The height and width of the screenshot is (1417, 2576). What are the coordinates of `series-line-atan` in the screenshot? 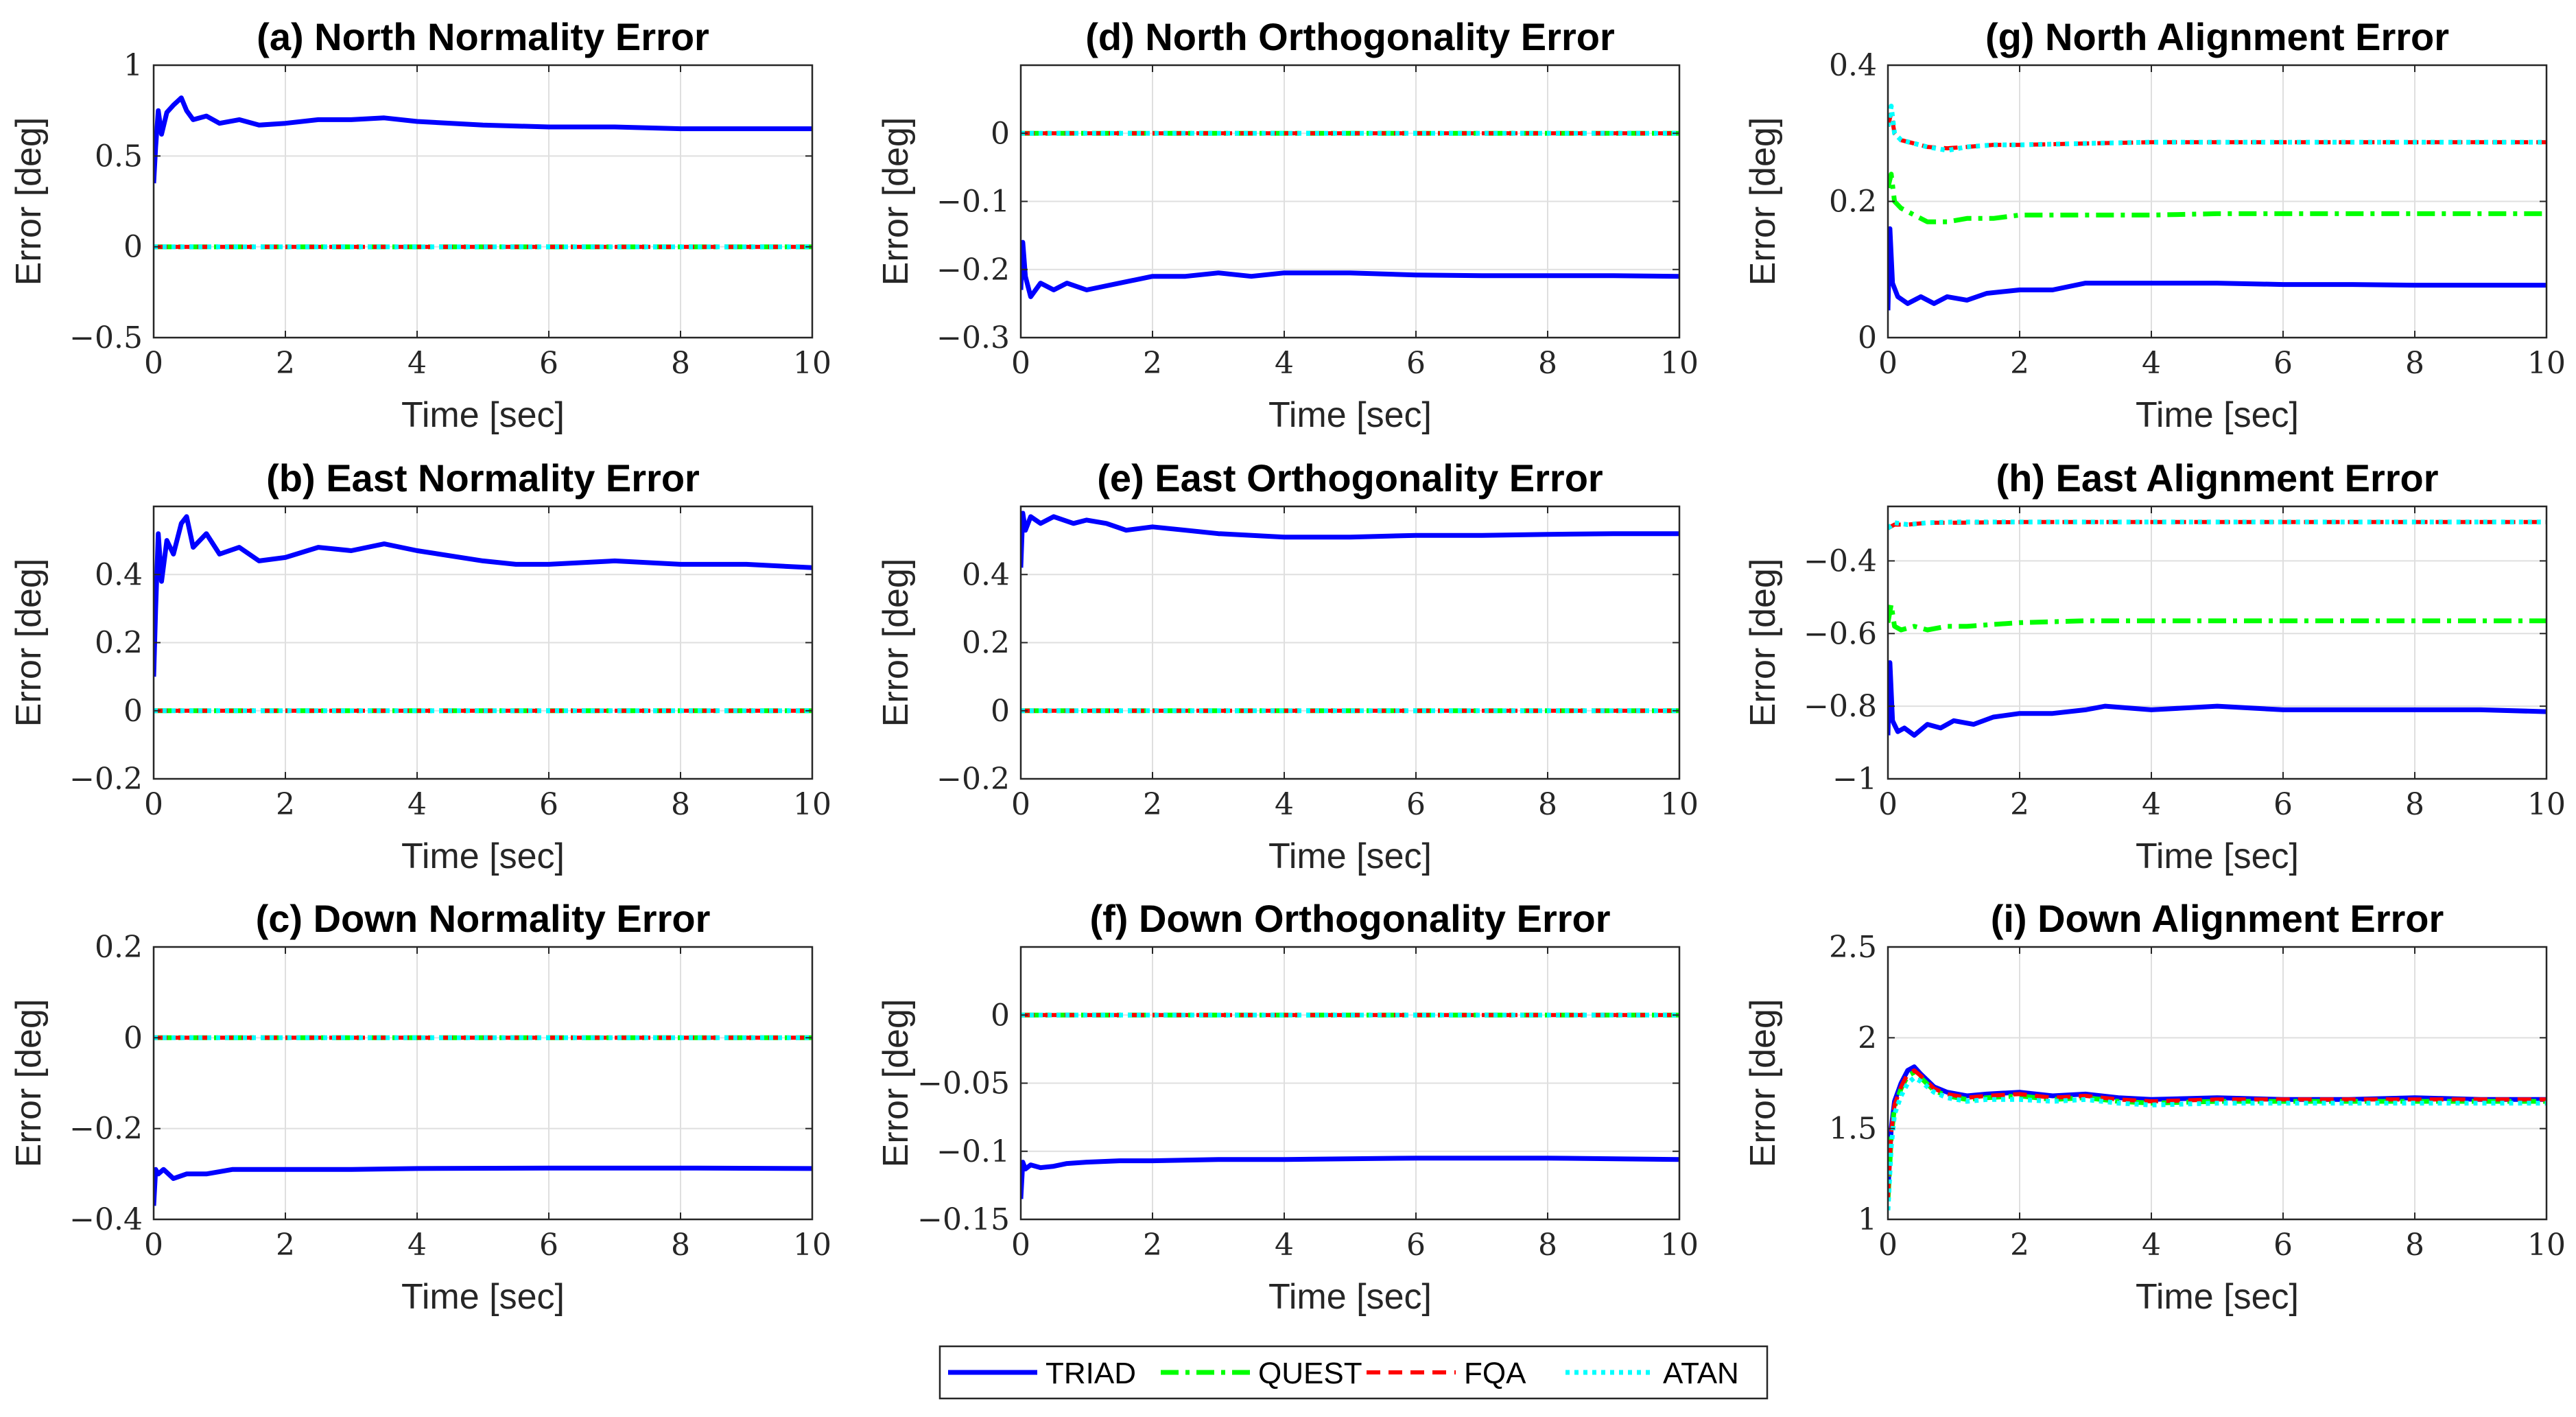 It's located at (2217, 1142).